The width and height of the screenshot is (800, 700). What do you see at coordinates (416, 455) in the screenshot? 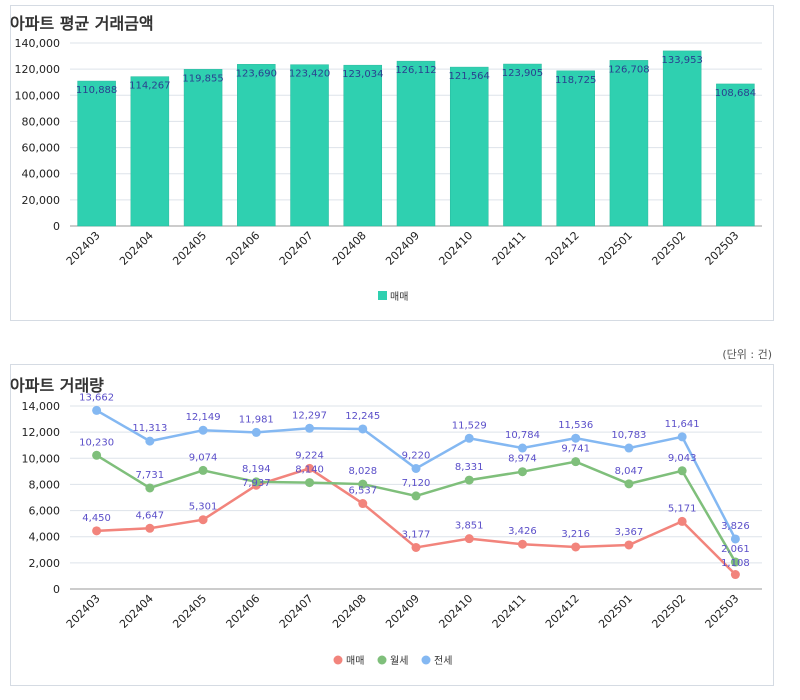
I see `data-label: 9,220` at bounding box center [416, 455].